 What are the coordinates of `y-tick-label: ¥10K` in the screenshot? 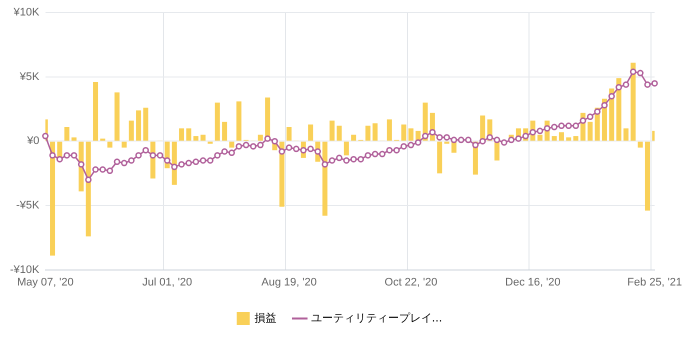 It's located at (26, 12).